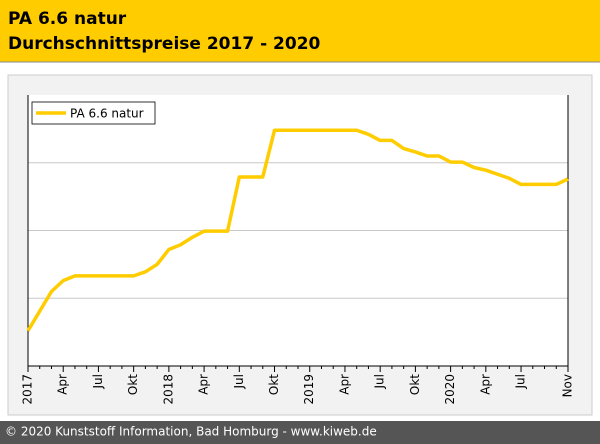 Image resolution: width=600 pixels, height=444 pixels. I want to click on footer, so click(300, 432).